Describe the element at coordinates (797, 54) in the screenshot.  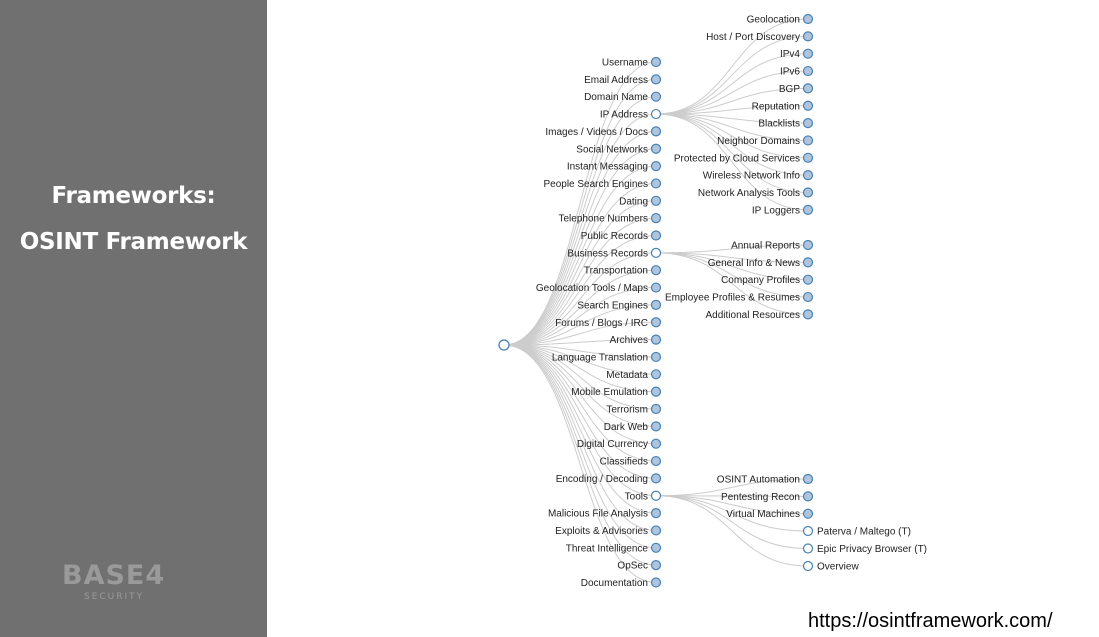
I see `tree-node-ipv4: IPv4` at that location.